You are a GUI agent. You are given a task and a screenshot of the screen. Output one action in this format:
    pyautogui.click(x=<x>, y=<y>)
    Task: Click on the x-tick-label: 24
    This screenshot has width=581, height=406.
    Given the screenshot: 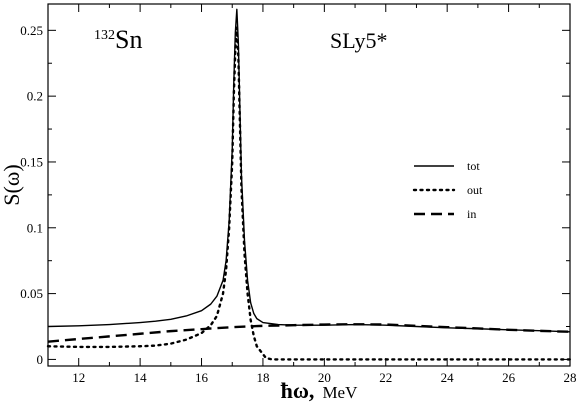 What is the action you would take?
    pyautogui.click(x=448, y=377)
    